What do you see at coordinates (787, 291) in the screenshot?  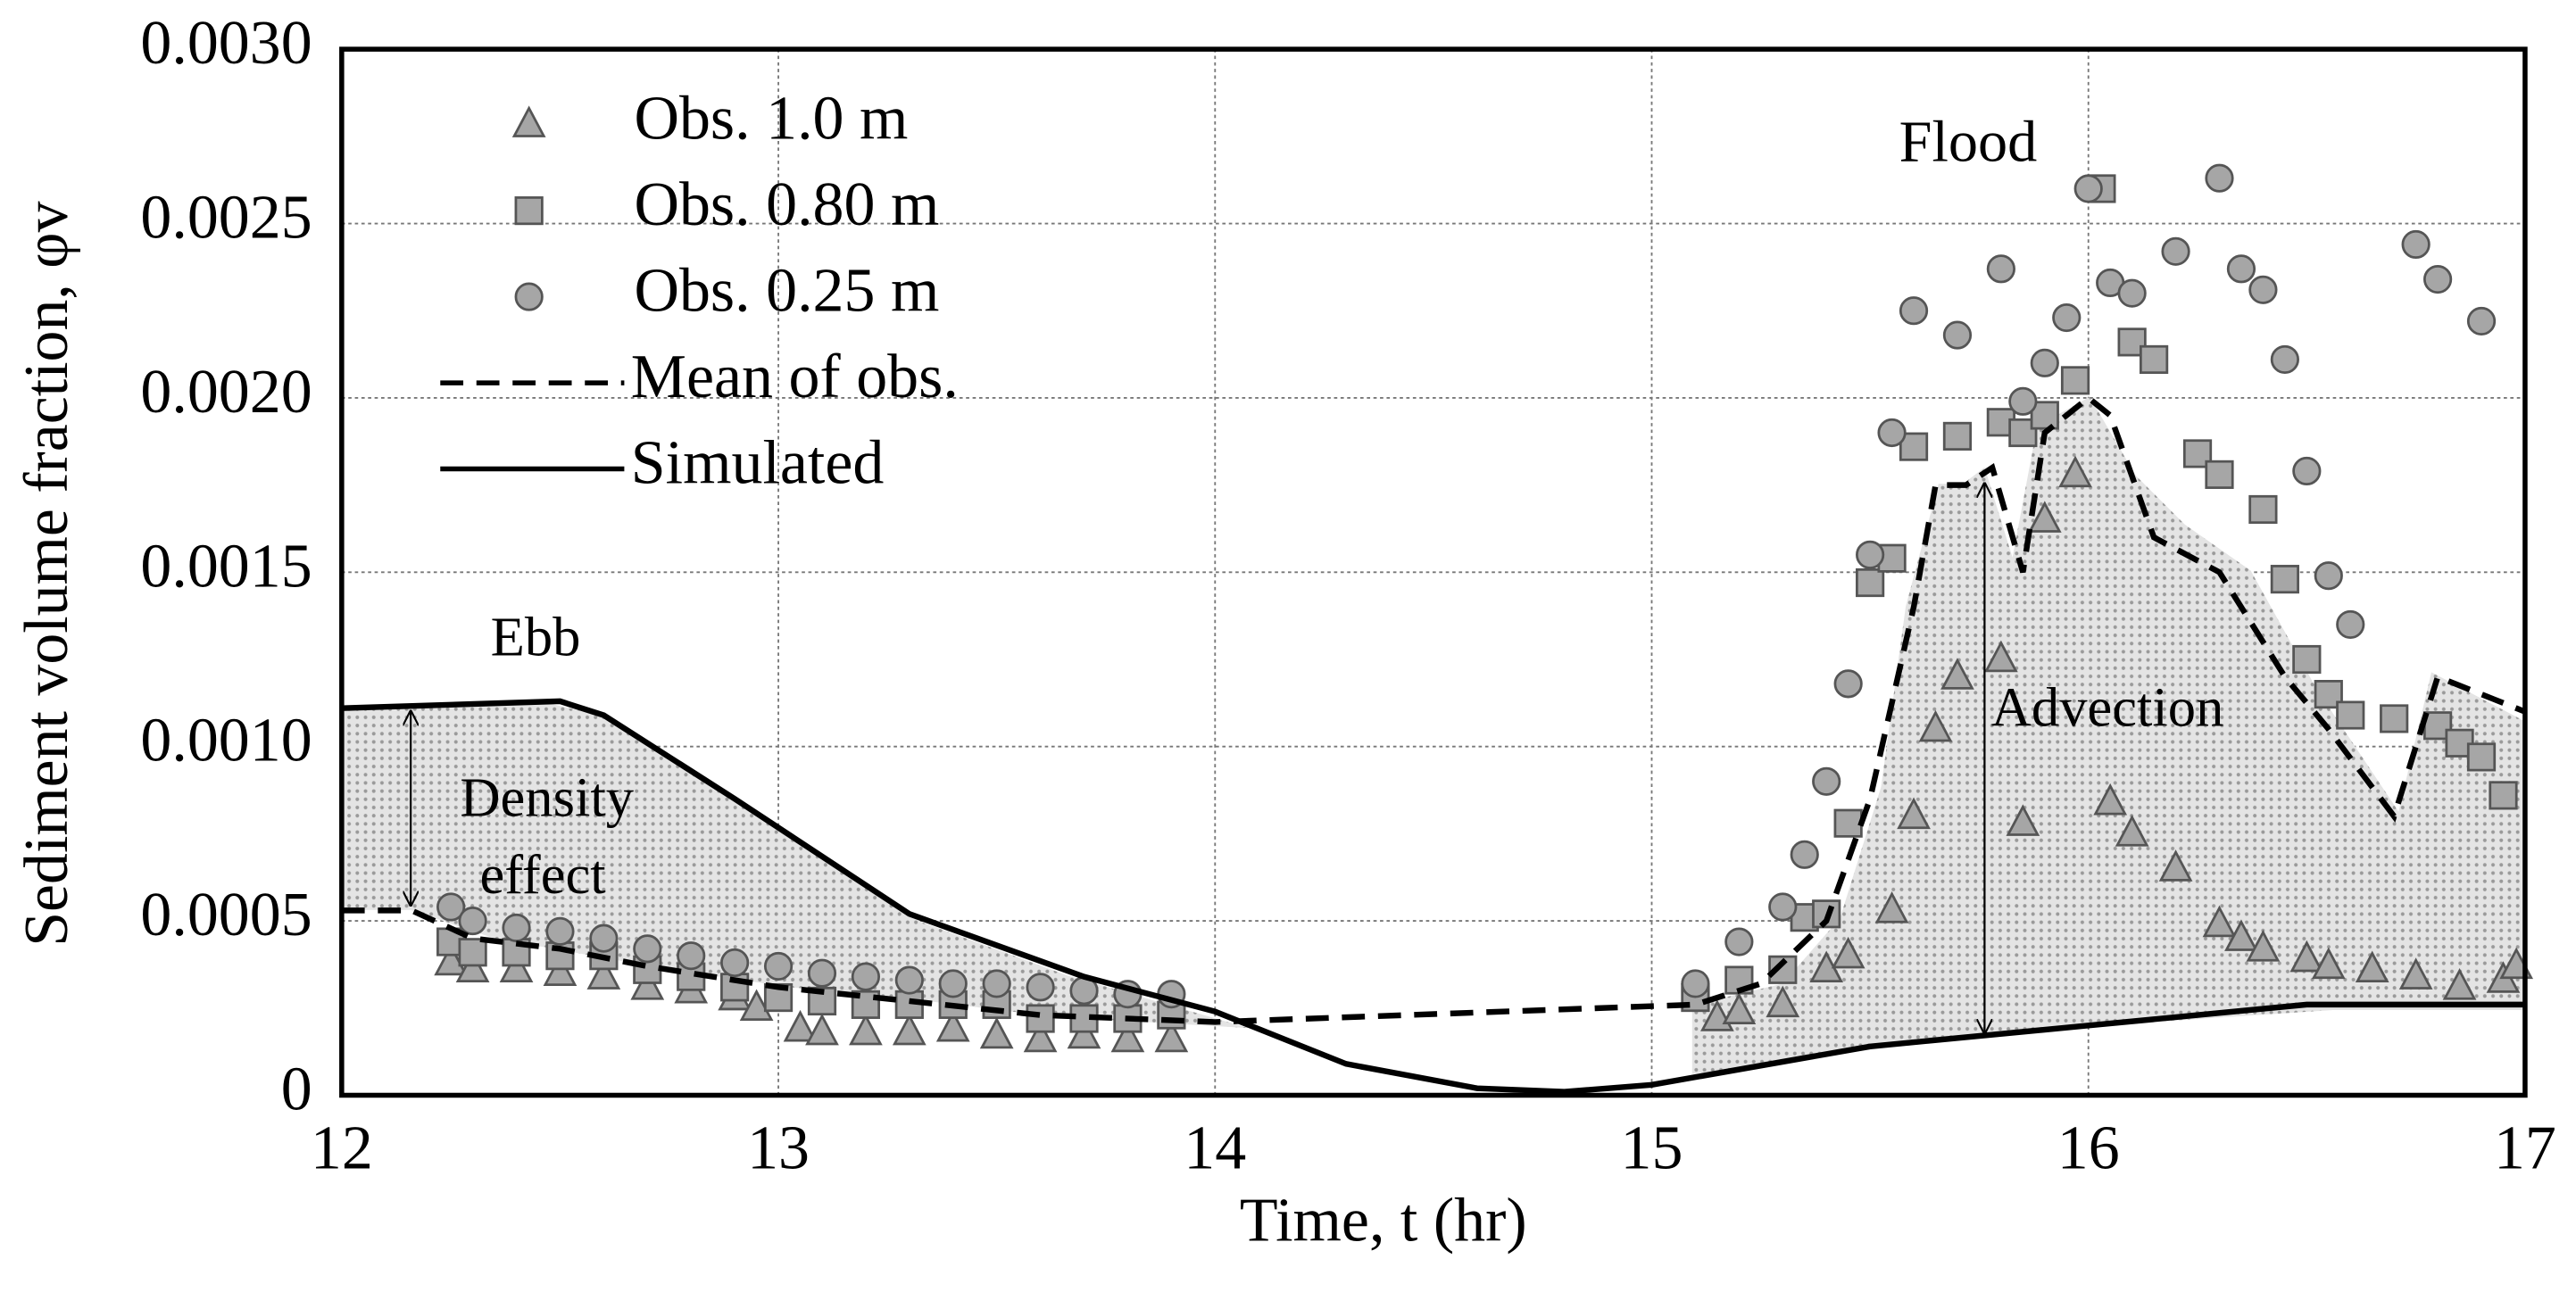 I see `legend-label: Obs. 0.25 m` at bounding box center [787, 291].